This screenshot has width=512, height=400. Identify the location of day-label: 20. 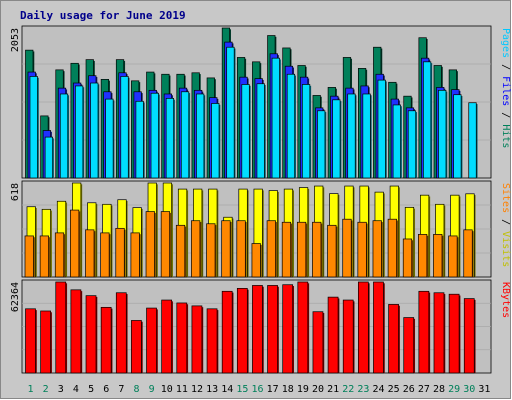
(318, 389).